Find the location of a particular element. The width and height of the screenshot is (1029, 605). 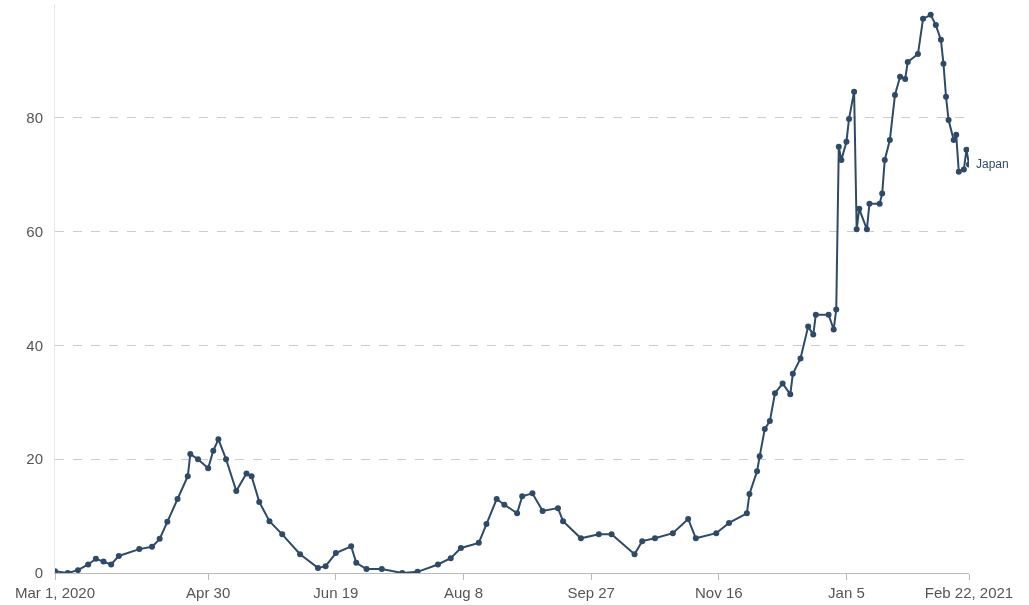

series-label: Japan is located at coordinates (992, 164).